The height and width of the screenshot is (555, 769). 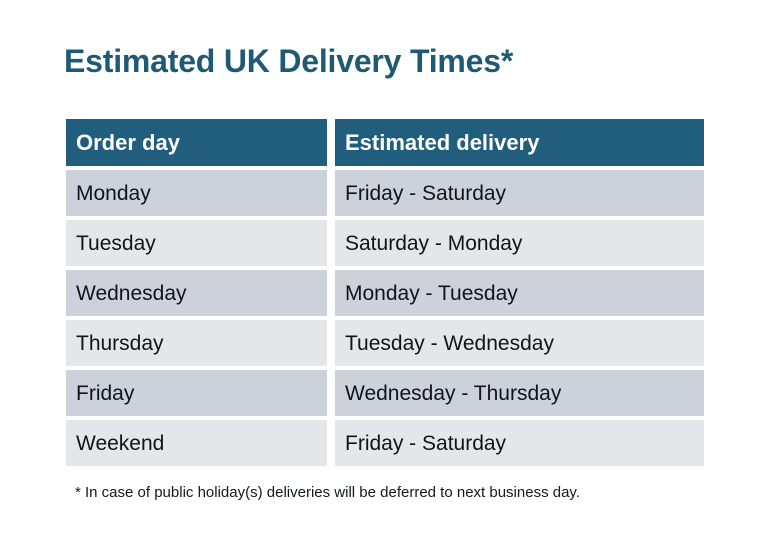 I want to click on column-header-estimated-delivery: Estimated delivery, so click(x=519, y=142).